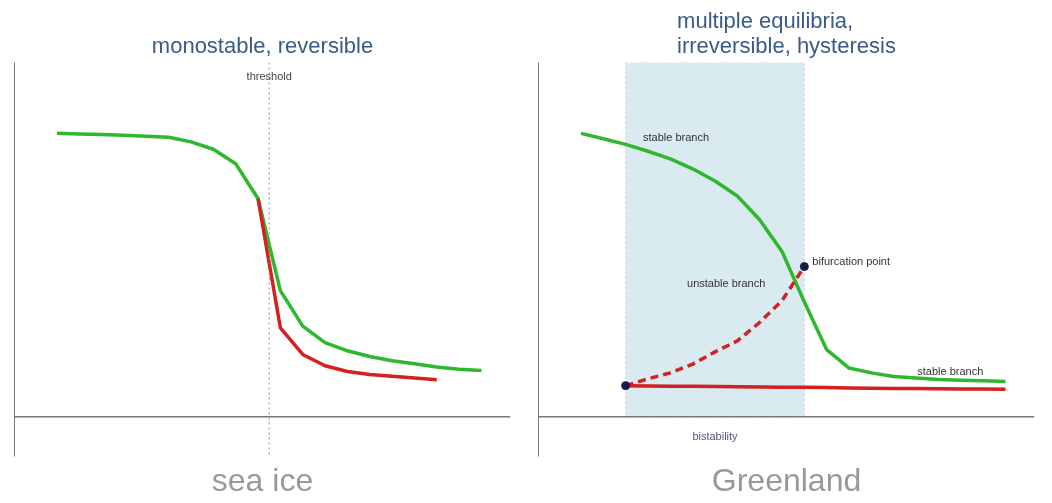 The width and height of the screenshot is (1052, 503). What do you see at coordinates (786, 32) in the screenshot?
I see `chart-title: multiple equilibria, irreversible, hysteresis` at bounding box center [786, 32].